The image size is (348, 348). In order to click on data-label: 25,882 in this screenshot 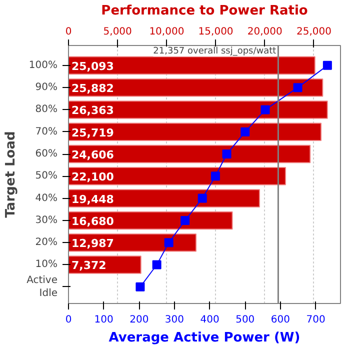, I will do `click(93, 89)`.